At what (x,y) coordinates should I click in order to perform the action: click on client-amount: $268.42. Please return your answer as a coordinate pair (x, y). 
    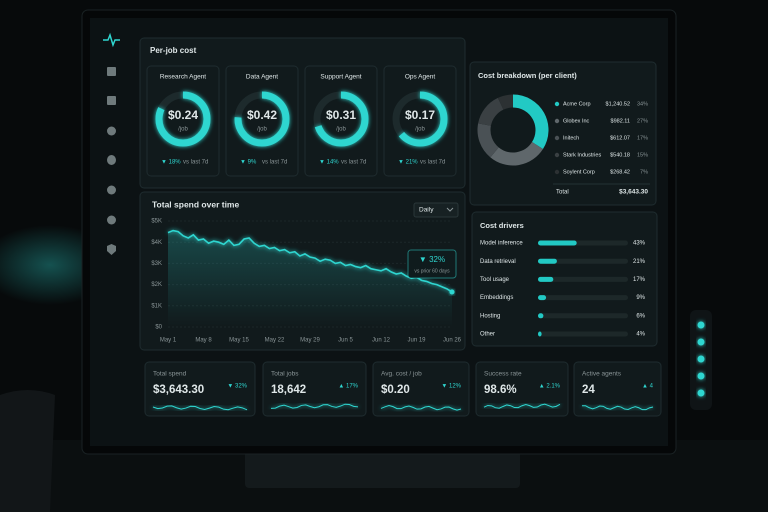
    Looking at the image, I should click on (620, 172).